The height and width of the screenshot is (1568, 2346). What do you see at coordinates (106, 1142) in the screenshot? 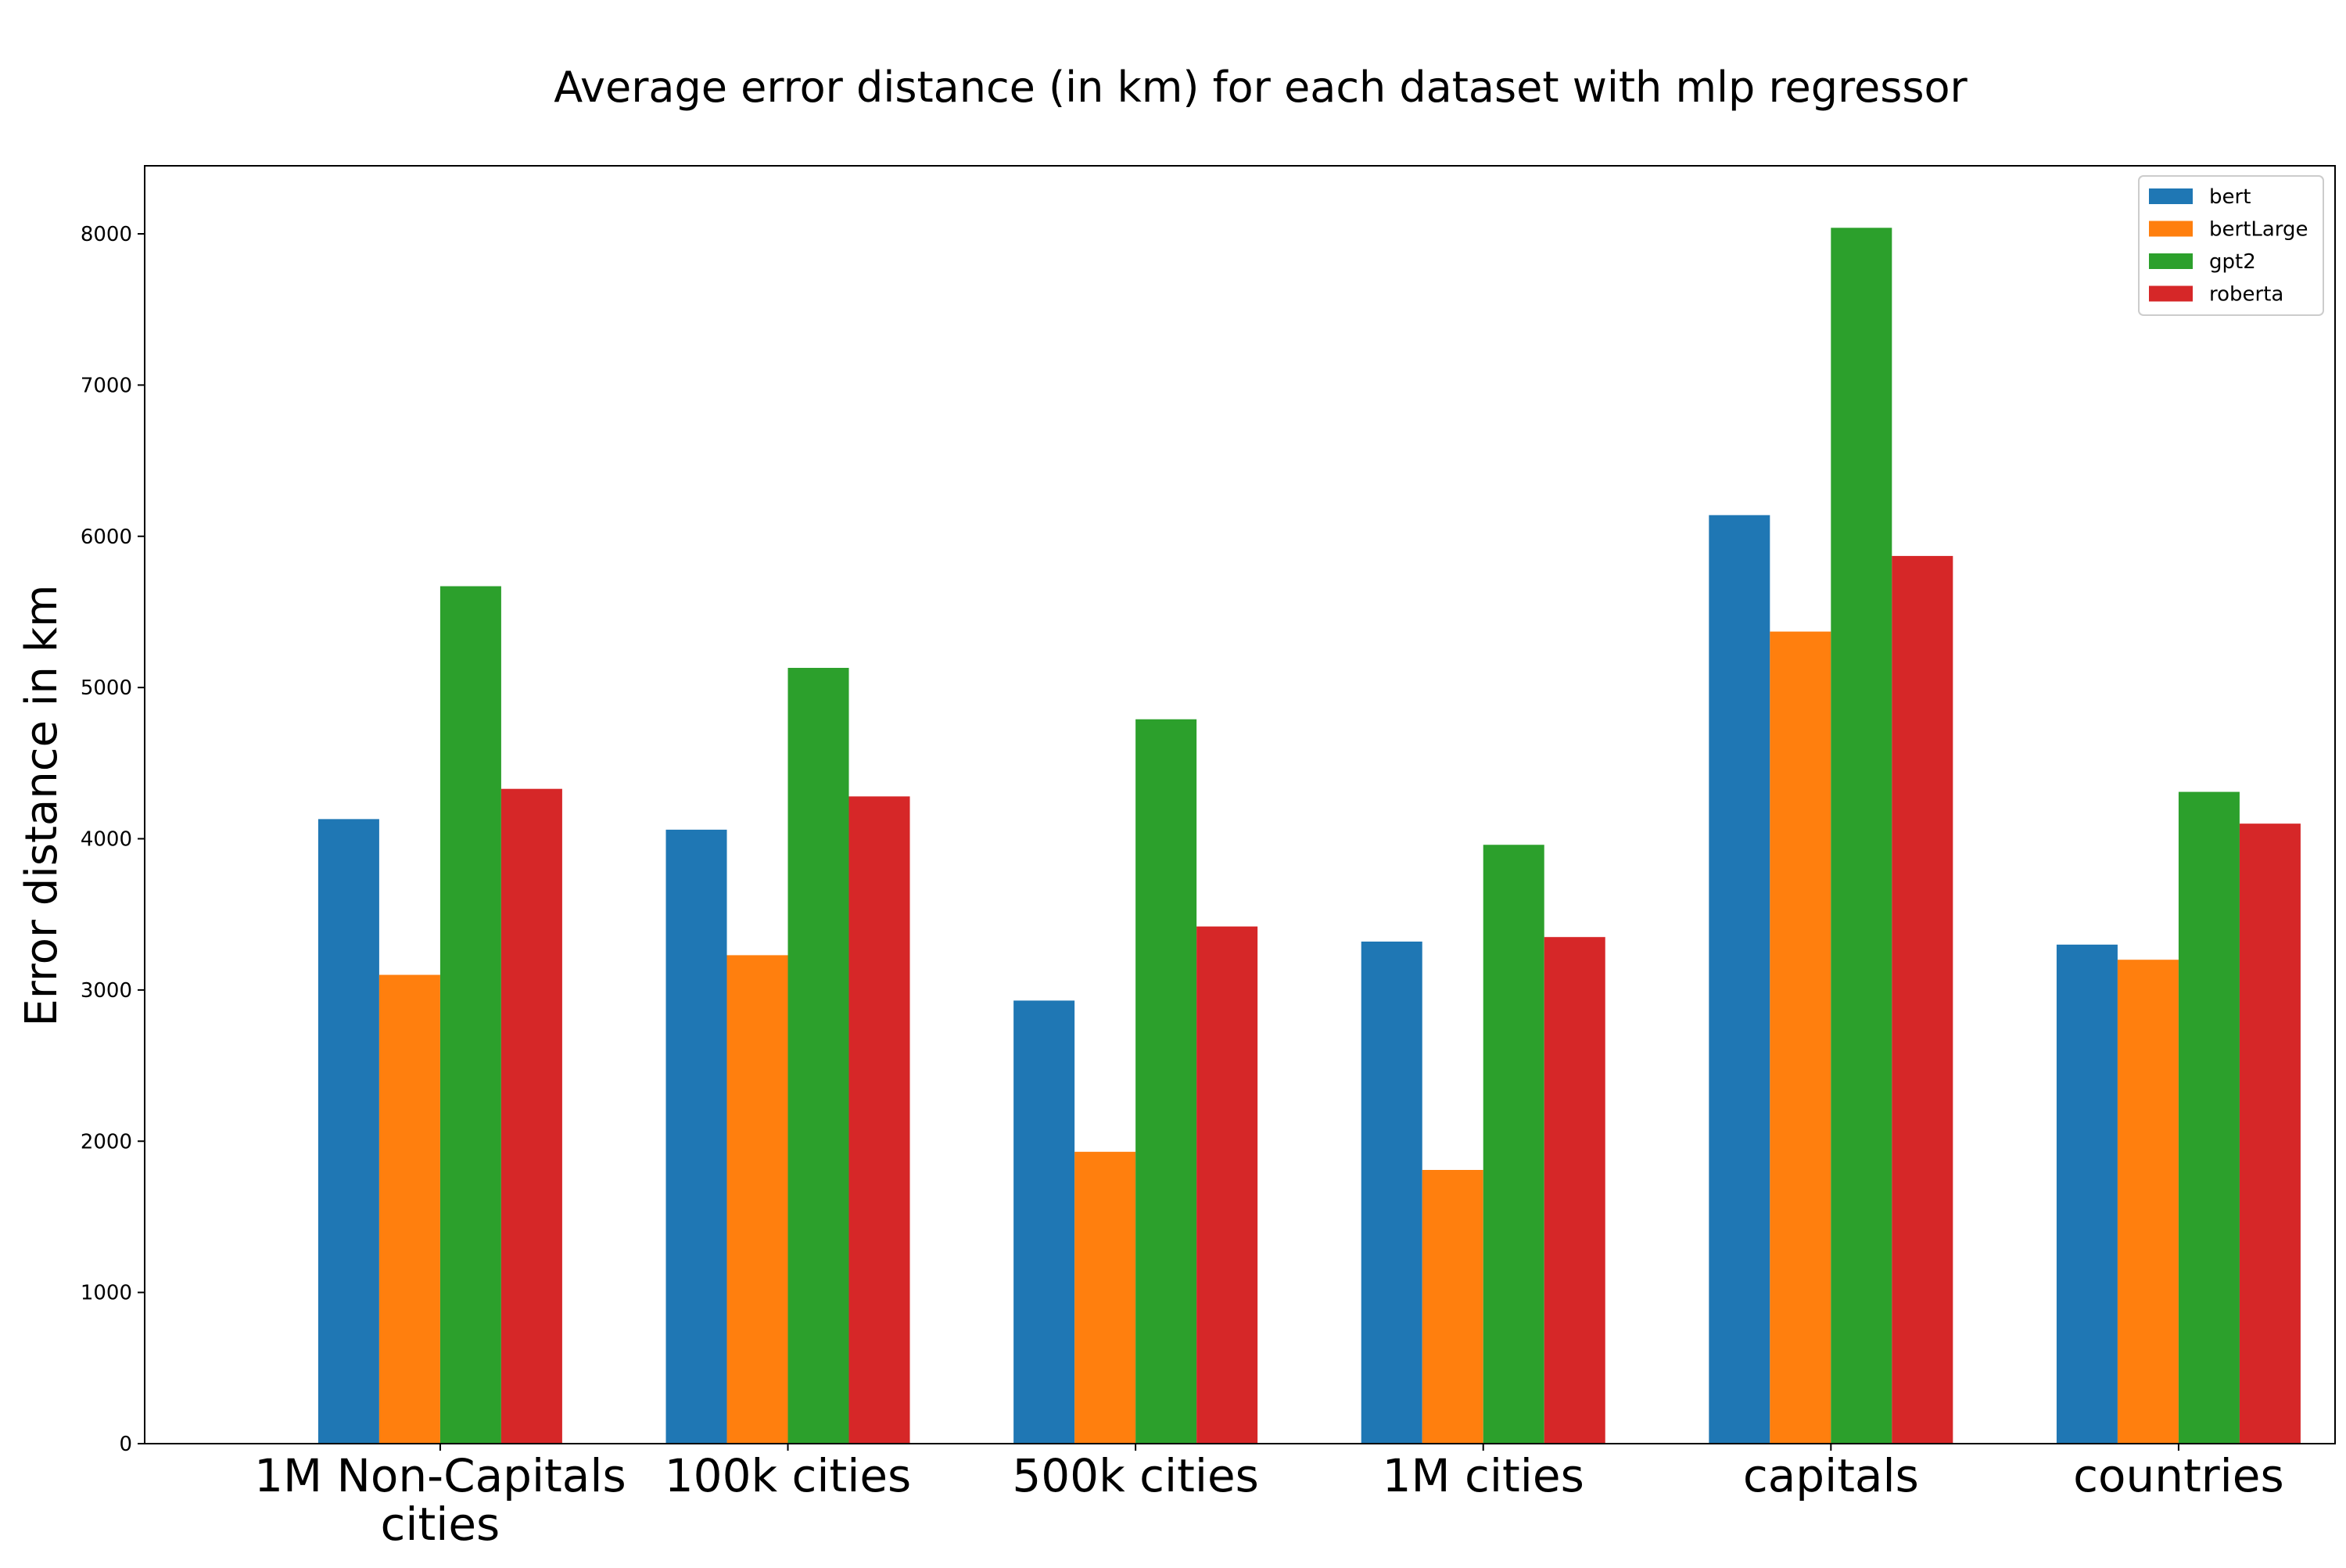
I see `y-tick-label: 2000` at bounding box center [106, 1142].